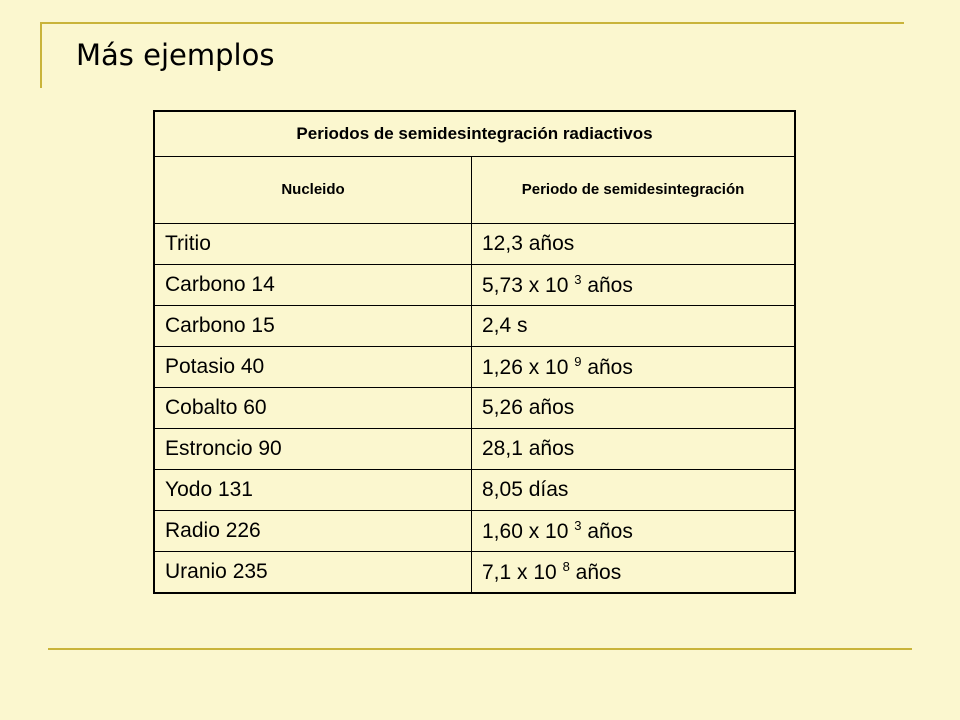 The width and height of the screenshot is (960, 720). I want to click on periodo-cell: 5,26 años, so click(633, 408).